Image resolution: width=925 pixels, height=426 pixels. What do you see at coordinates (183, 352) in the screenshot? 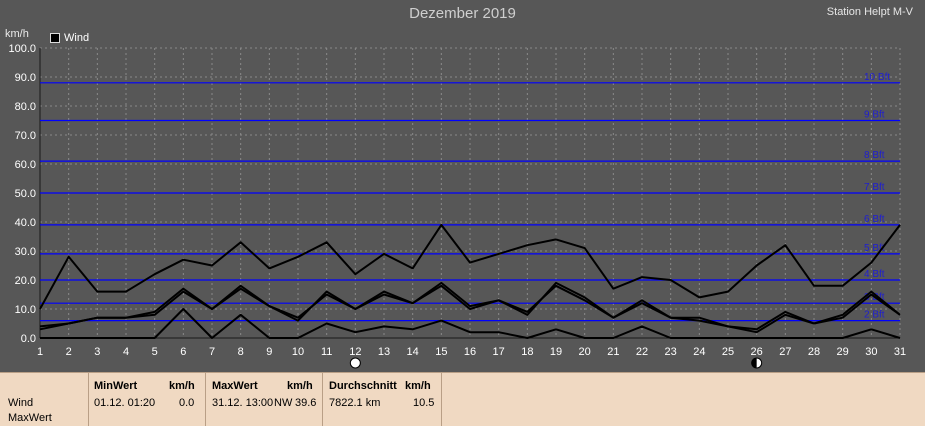
I see `x-tick-label: 6` at bounding box center [183, 352].